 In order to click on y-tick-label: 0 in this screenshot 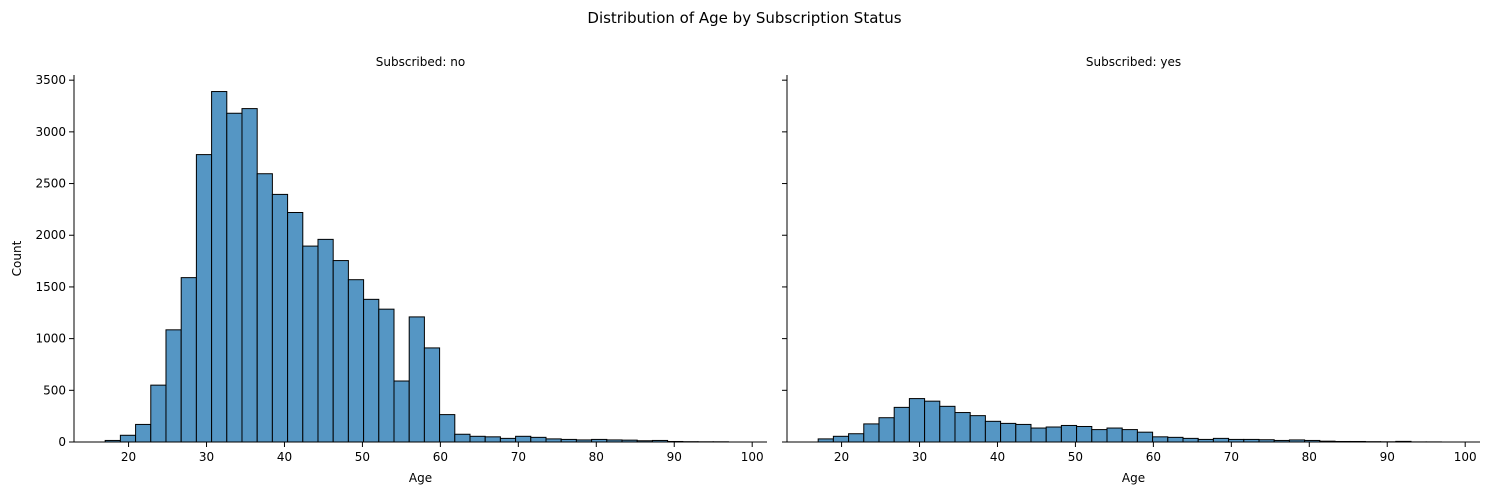, I will do `click(62, 442)`.